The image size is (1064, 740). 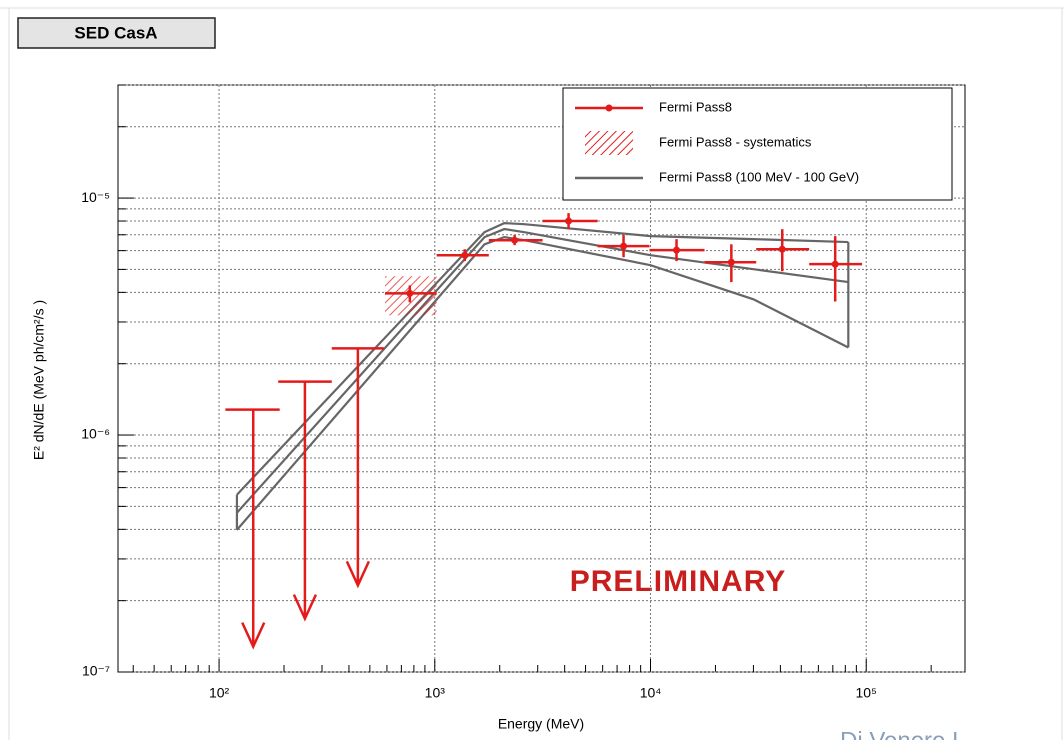 I want to click on x-tick-label: 10², so click(x=219, y=693).